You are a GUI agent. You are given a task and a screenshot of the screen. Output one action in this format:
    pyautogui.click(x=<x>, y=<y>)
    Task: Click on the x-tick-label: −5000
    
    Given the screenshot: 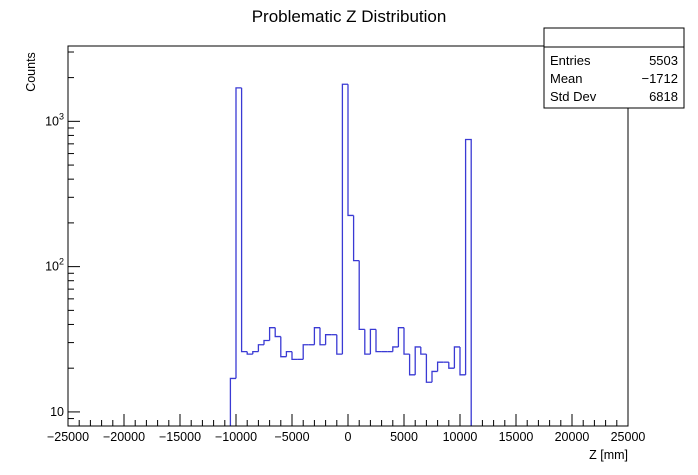 What is the action you would take?
    pyautogui.click(x=291, y=437)
    